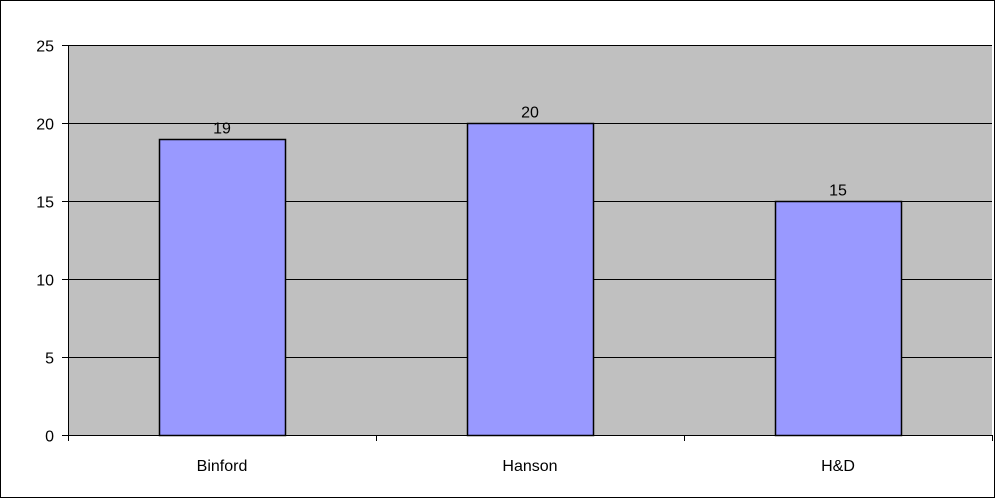 The image size is (995, 498). What do you see at coordinates (529, 466) in the screenshot?
I see `x-tick-label: Hanson` at bounding box center [529, 466].